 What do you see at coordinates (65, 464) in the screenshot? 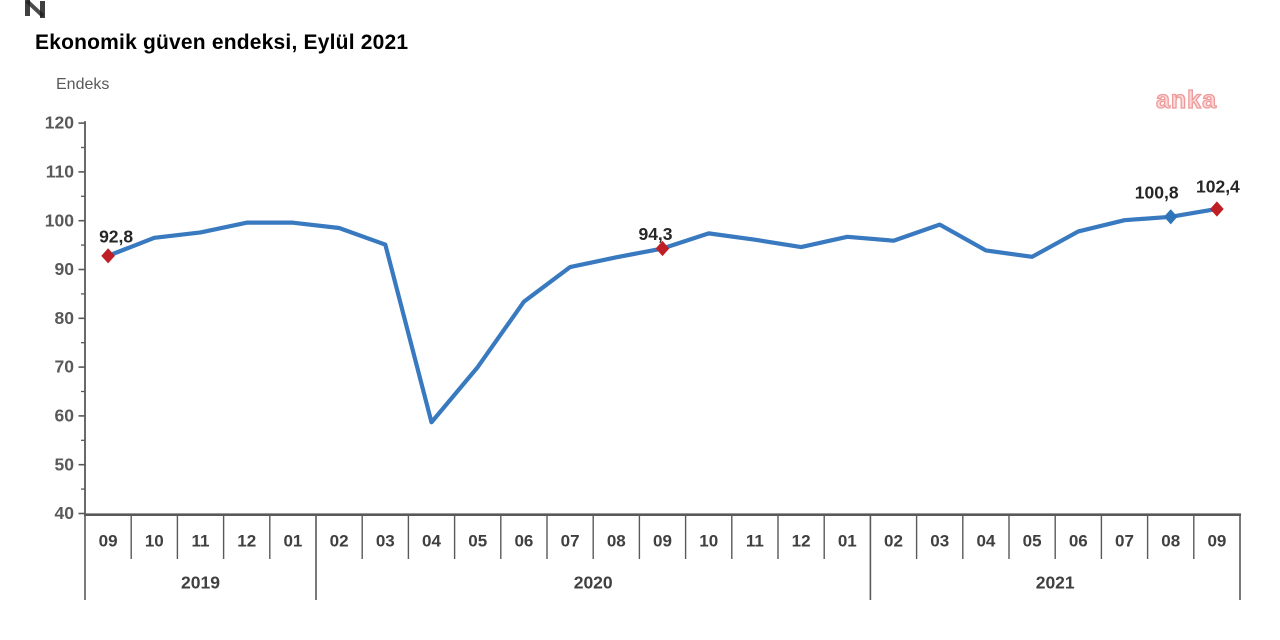
I see `y-tick-label: 50` at bounding box center [65, 464].